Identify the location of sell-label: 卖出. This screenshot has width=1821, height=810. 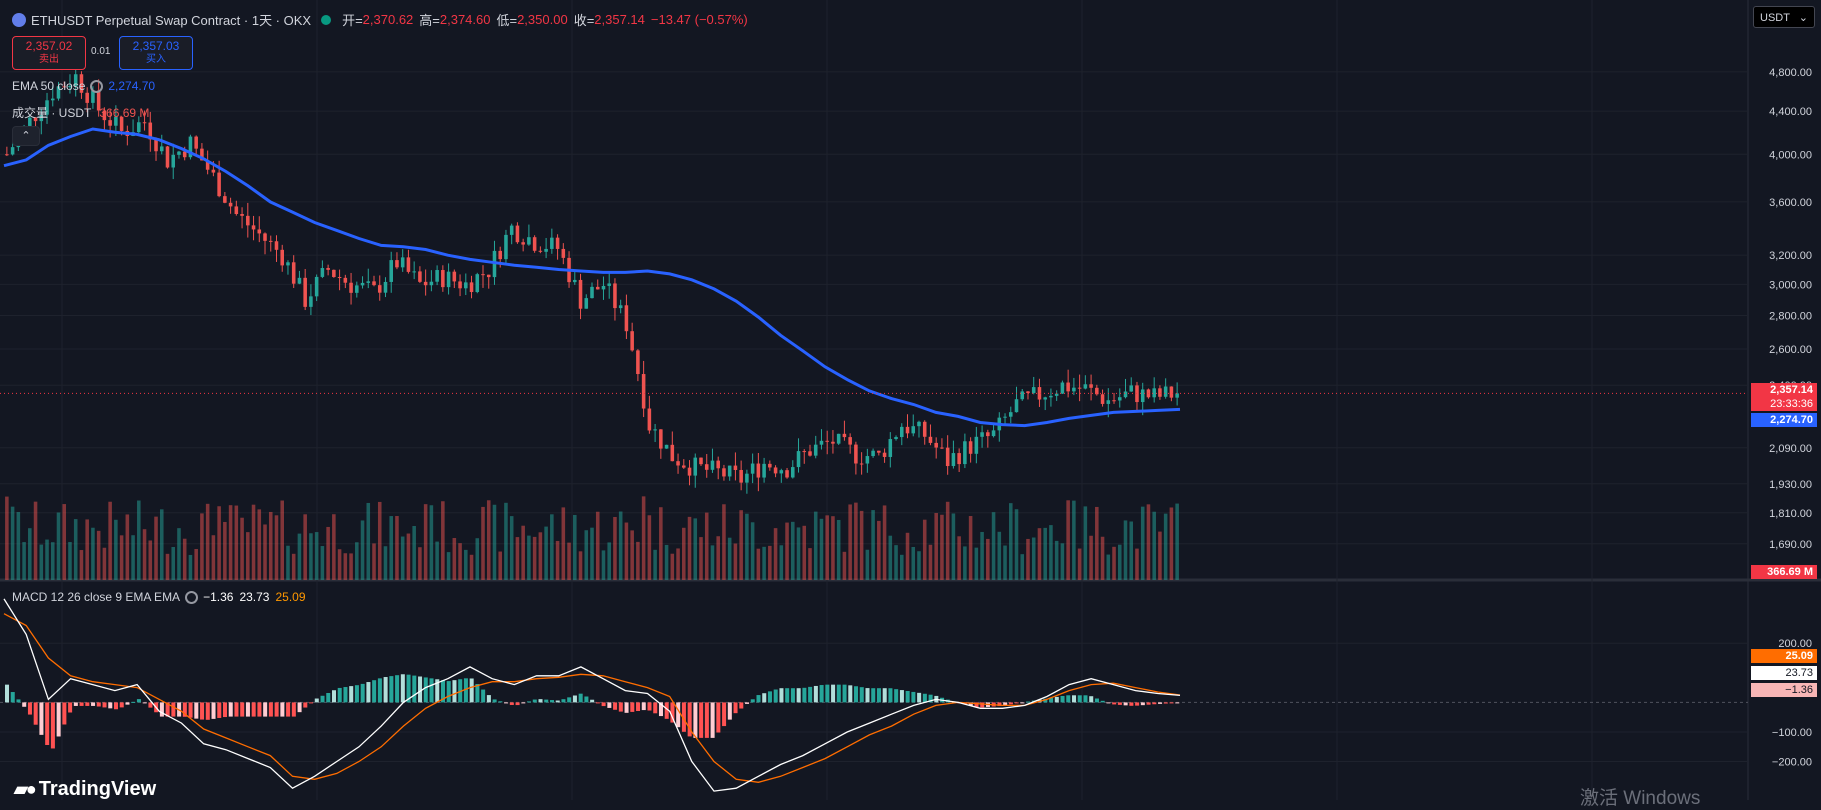
(49, 59).